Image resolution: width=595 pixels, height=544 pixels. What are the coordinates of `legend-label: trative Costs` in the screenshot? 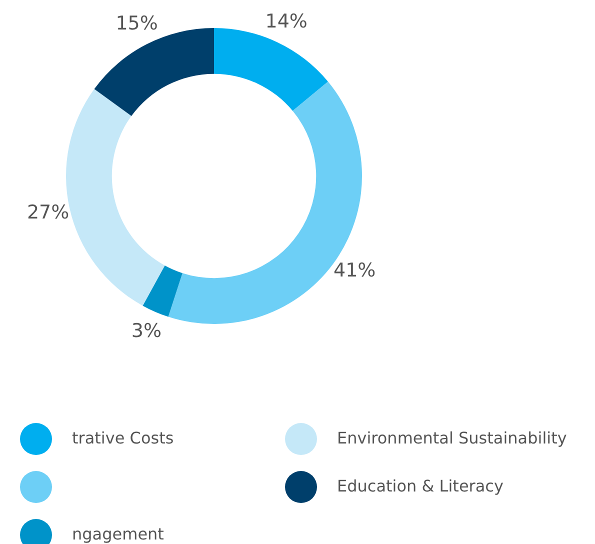 It's located at (123, 438).